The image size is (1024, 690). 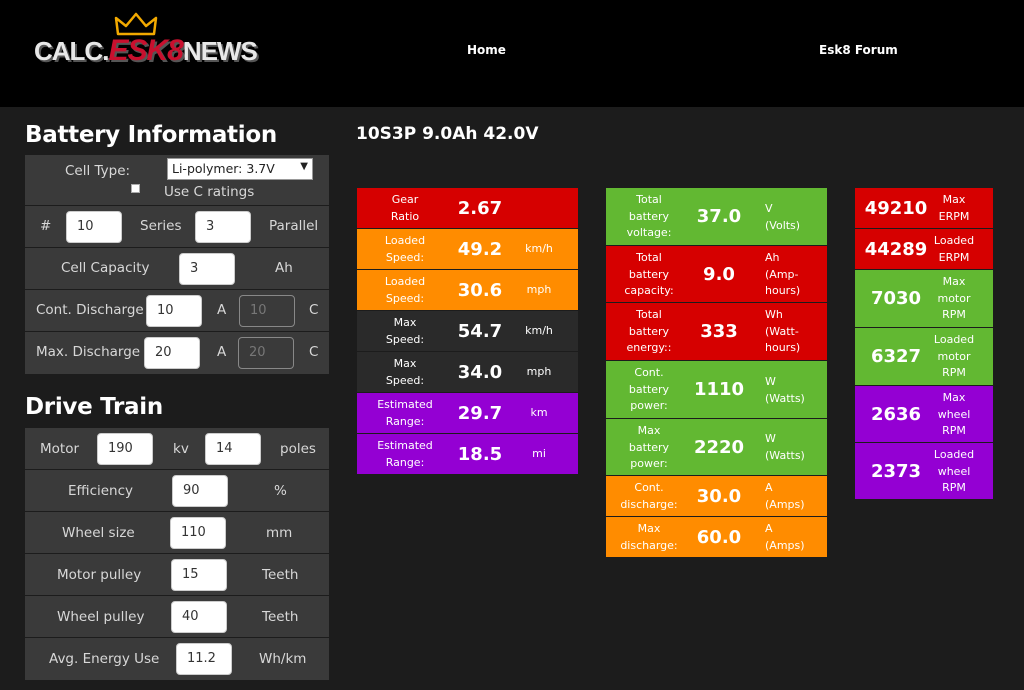 What do you see at coordinates (649, 331) in the screenshot?
I see `result-label: Total battery energy::` at bounding box center [649, 331].